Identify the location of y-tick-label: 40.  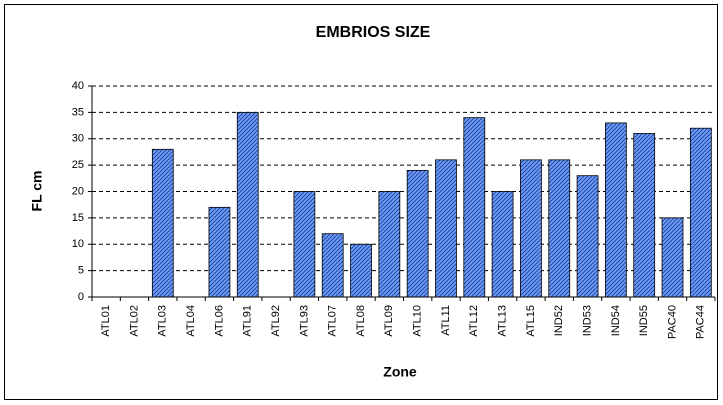
(78, 86).